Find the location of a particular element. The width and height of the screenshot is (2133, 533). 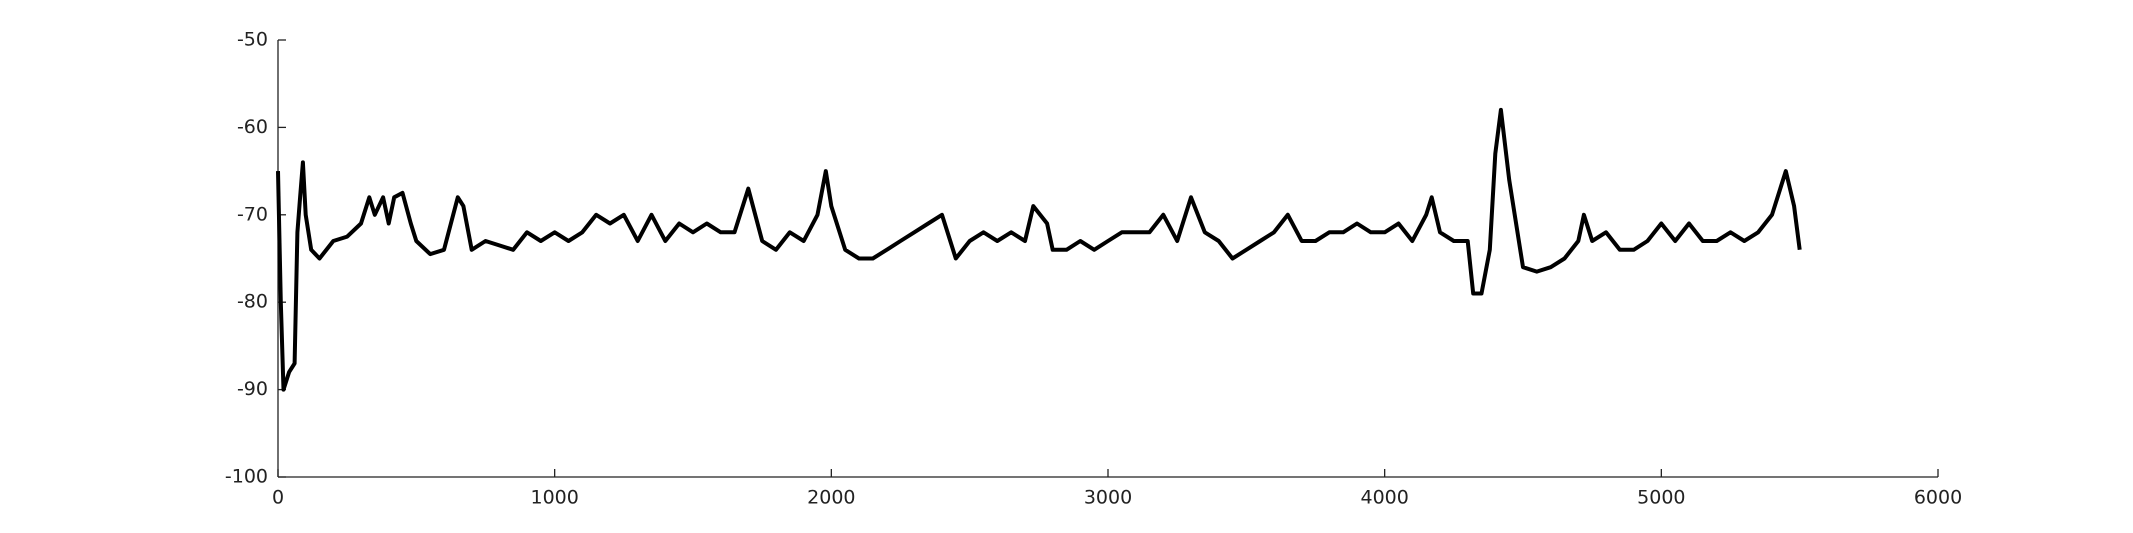

x-tick-label: 0 is located at coordinates (278, 498).